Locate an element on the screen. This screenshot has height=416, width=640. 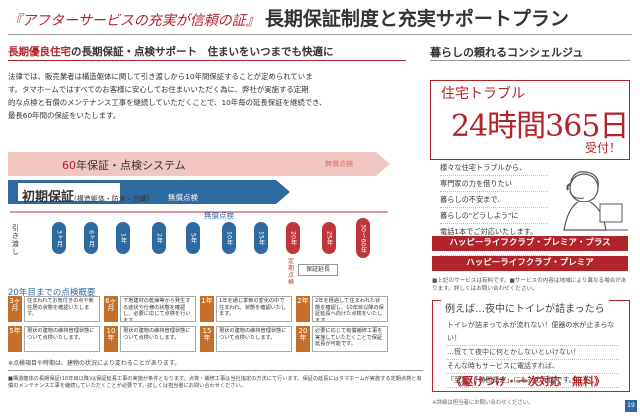
section-title-highlight: 長期優良住宅 is located at coordinates (39, 52).